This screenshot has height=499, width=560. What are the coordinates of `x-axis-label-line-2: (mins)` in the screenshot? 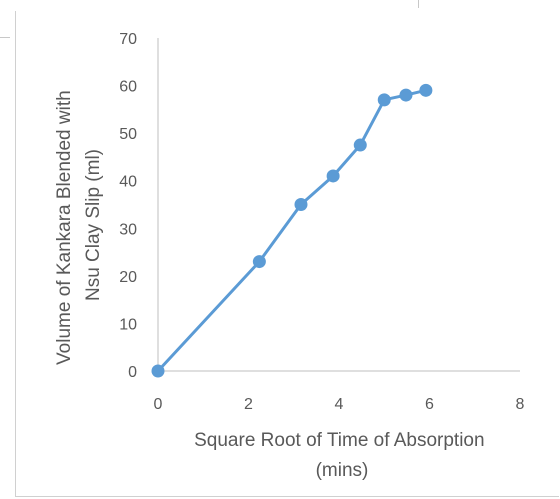 It's located at (342, 470).